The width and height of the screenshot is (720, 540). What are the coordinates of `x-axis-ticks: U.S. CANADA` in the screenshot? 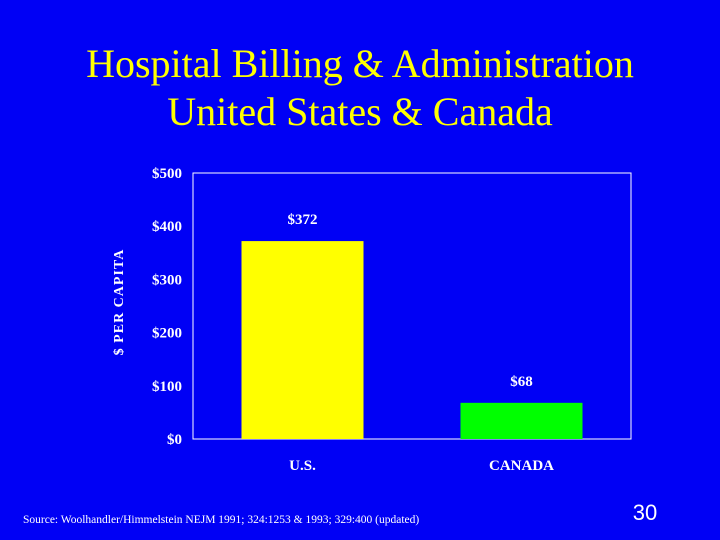 It's located at (421, 466).